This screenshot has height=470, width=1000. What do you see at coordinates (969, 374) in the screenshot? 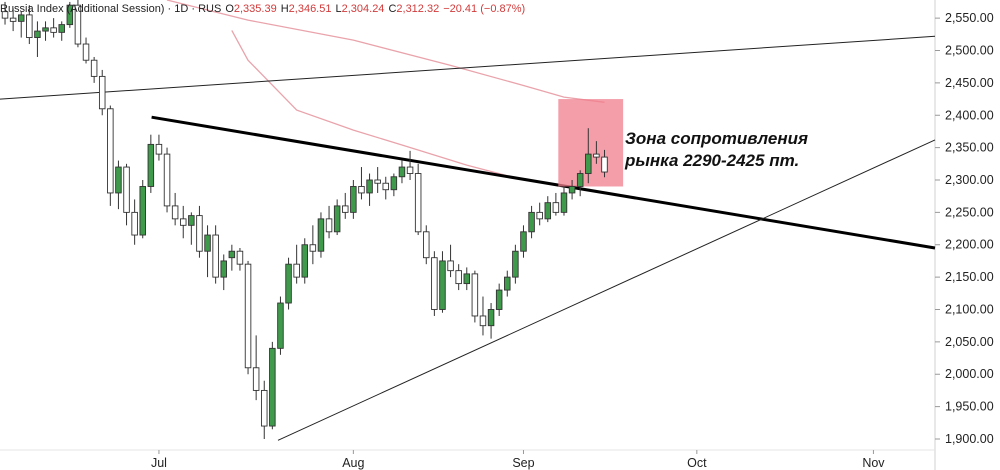
I see `y-tick-label: 2,000.00` at bounding box center [969, 374].